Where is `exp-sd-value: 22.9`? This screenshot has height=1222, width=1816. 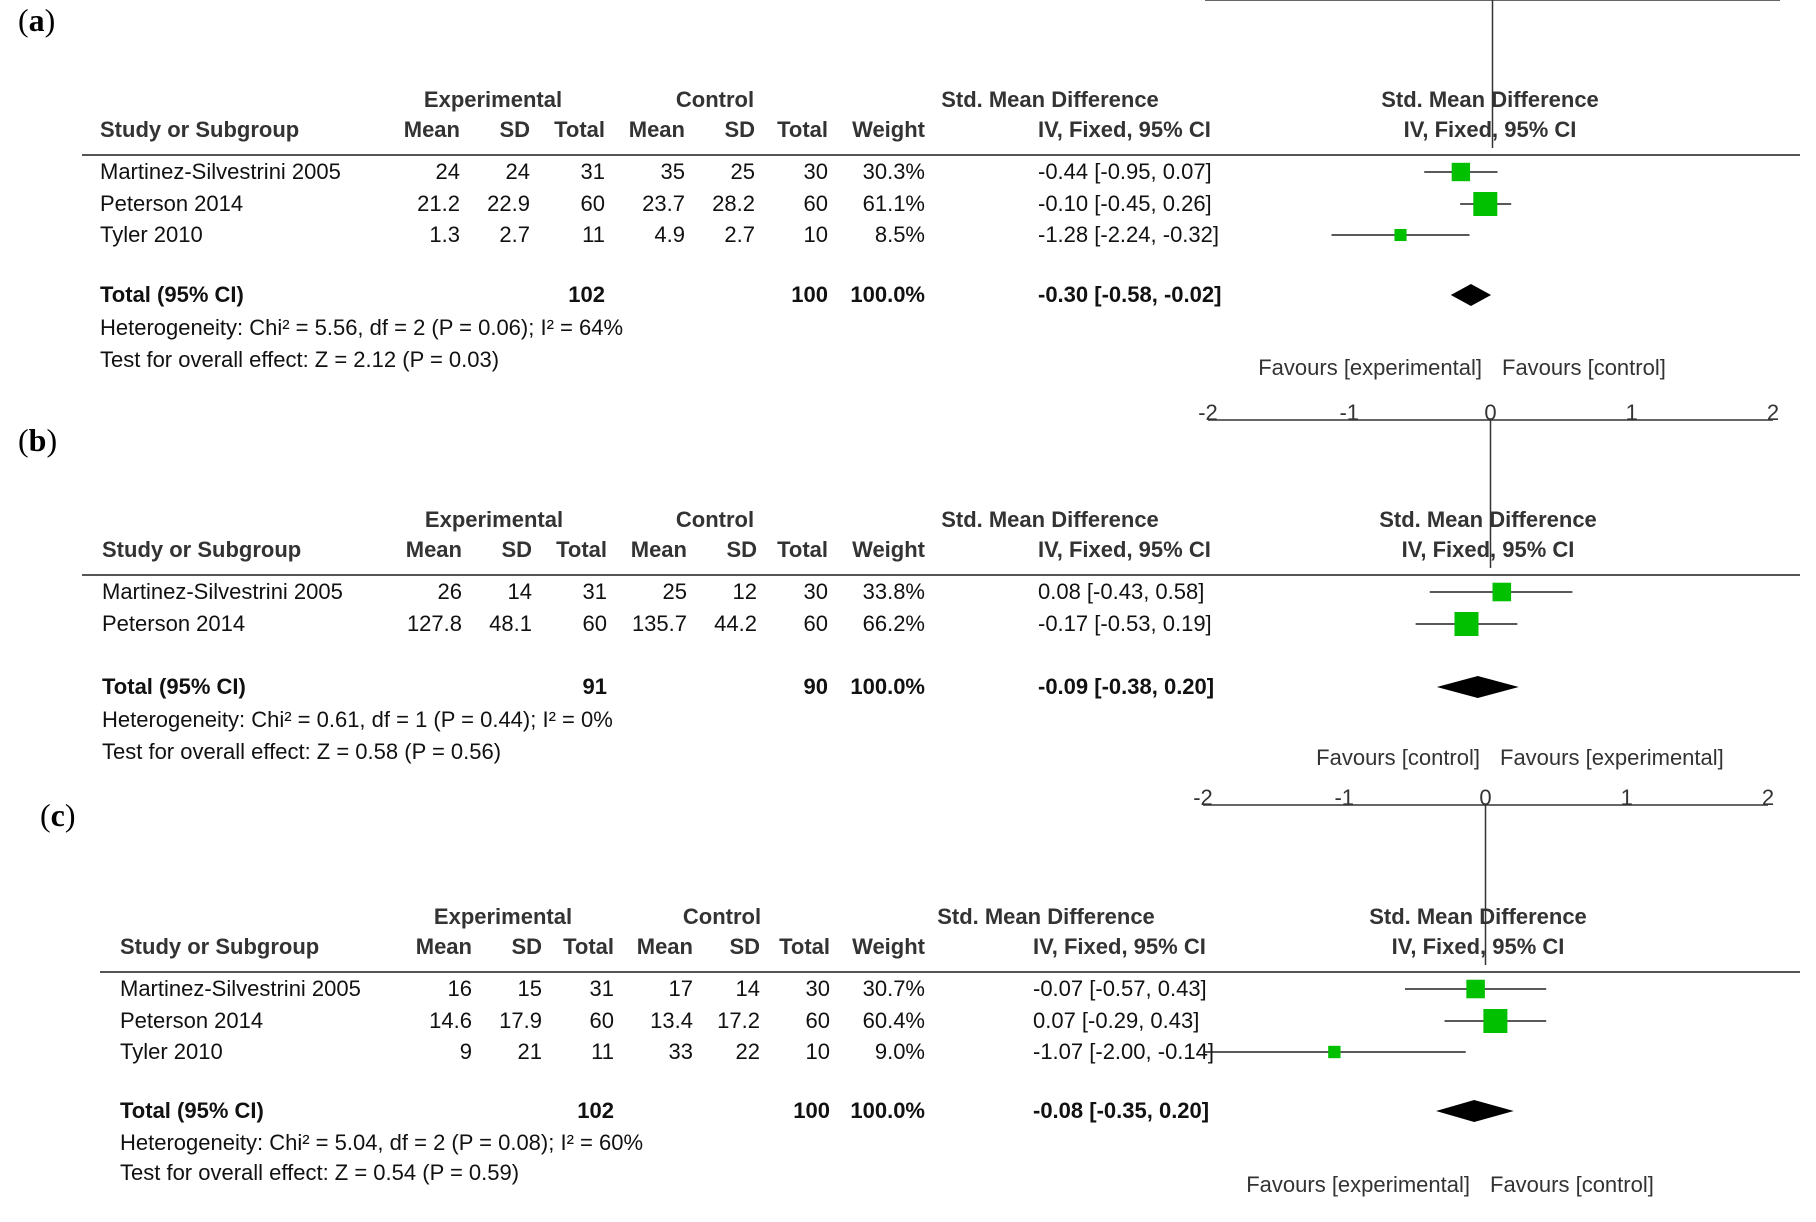 exp-sd-value: 22.9 is located at coordinates (508, 203).